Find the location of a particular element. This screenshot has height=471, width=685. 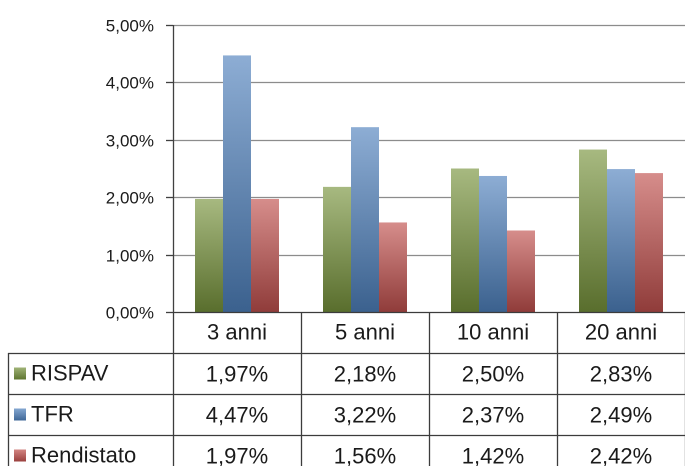

category-label: 10 anni is located at coordinates (493, 332).